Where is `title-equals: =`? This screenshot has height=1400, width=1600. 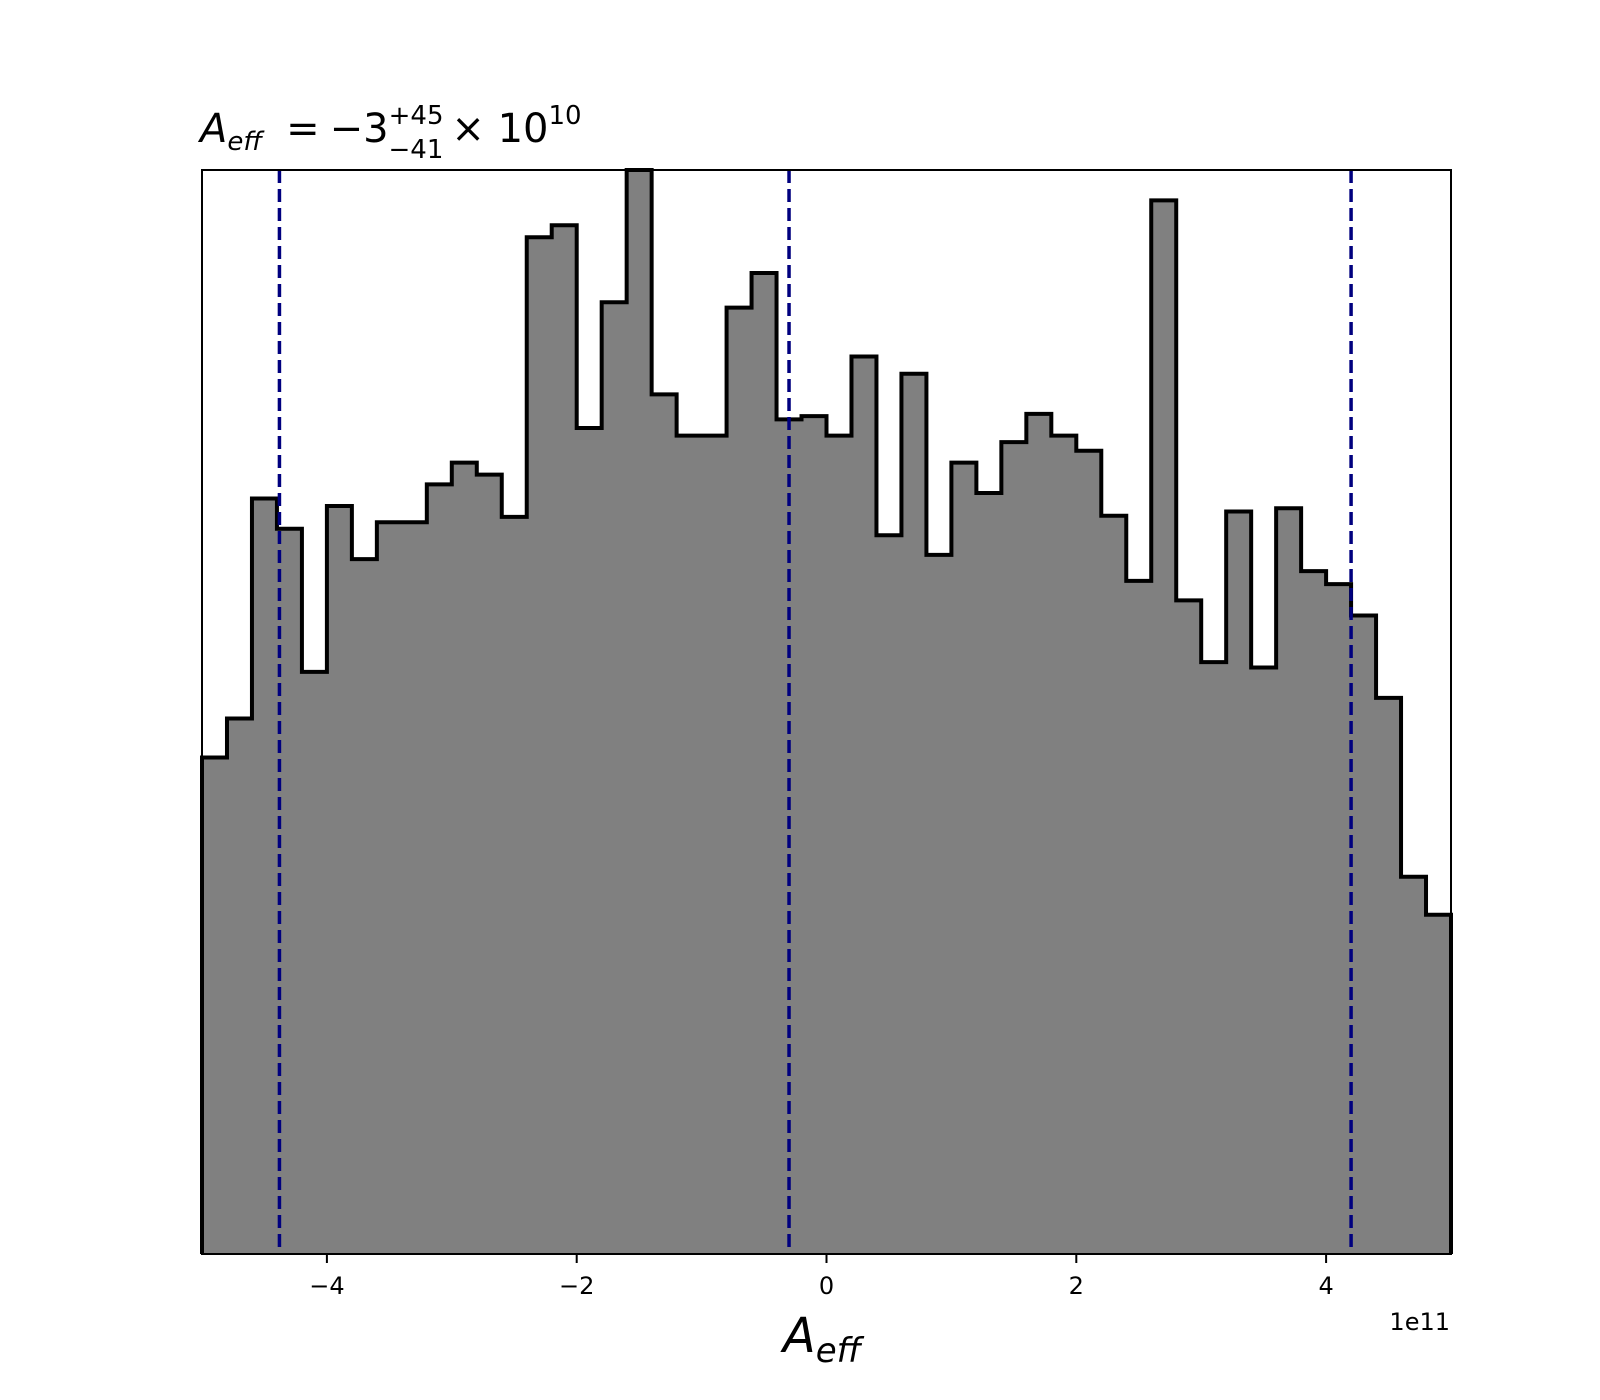 title-equals: = is located at coordinates (303, 129).